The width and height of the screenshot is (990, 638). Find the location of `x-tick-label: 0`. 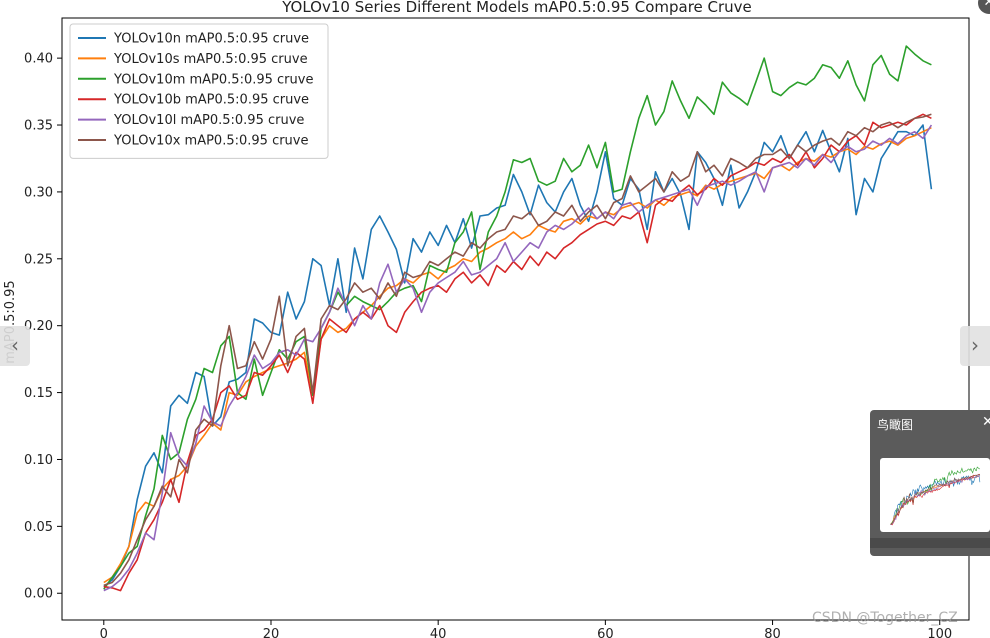

x-tick-label: 0 is located at coordinates (104, 632).